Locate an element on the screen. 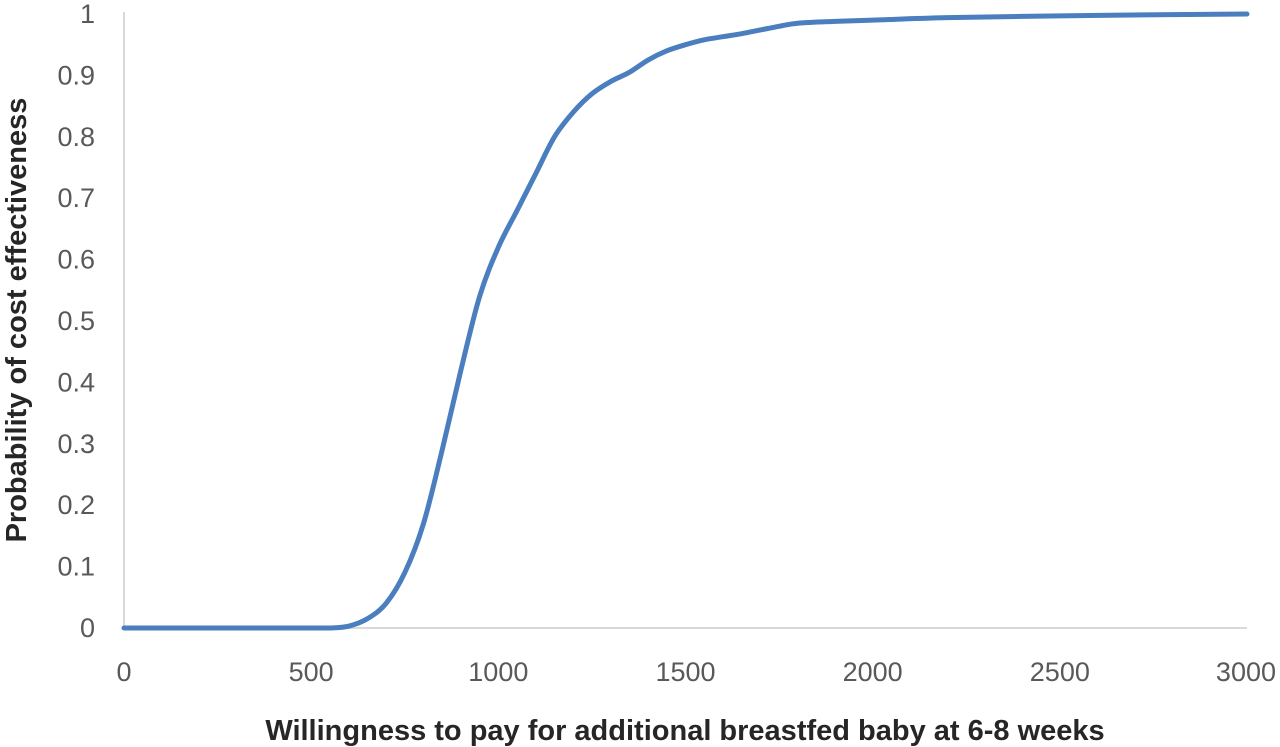  x-tick-label: 1000 is located at coordinates (498, 672).